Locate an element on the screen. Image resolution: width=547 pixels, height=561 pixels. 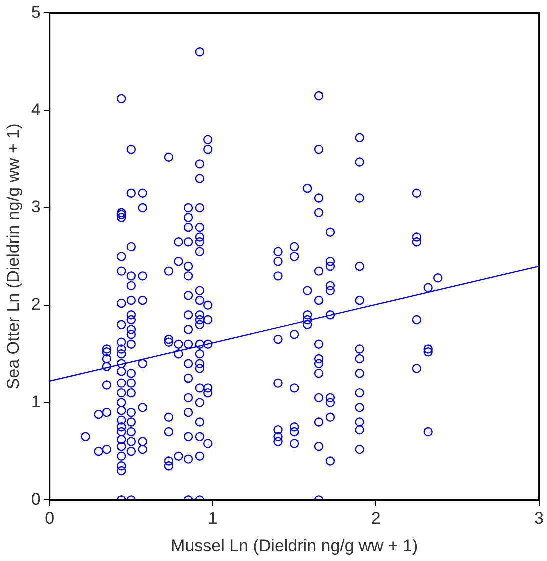
y-tick-label: 4 is located at coordinates (36, 110).